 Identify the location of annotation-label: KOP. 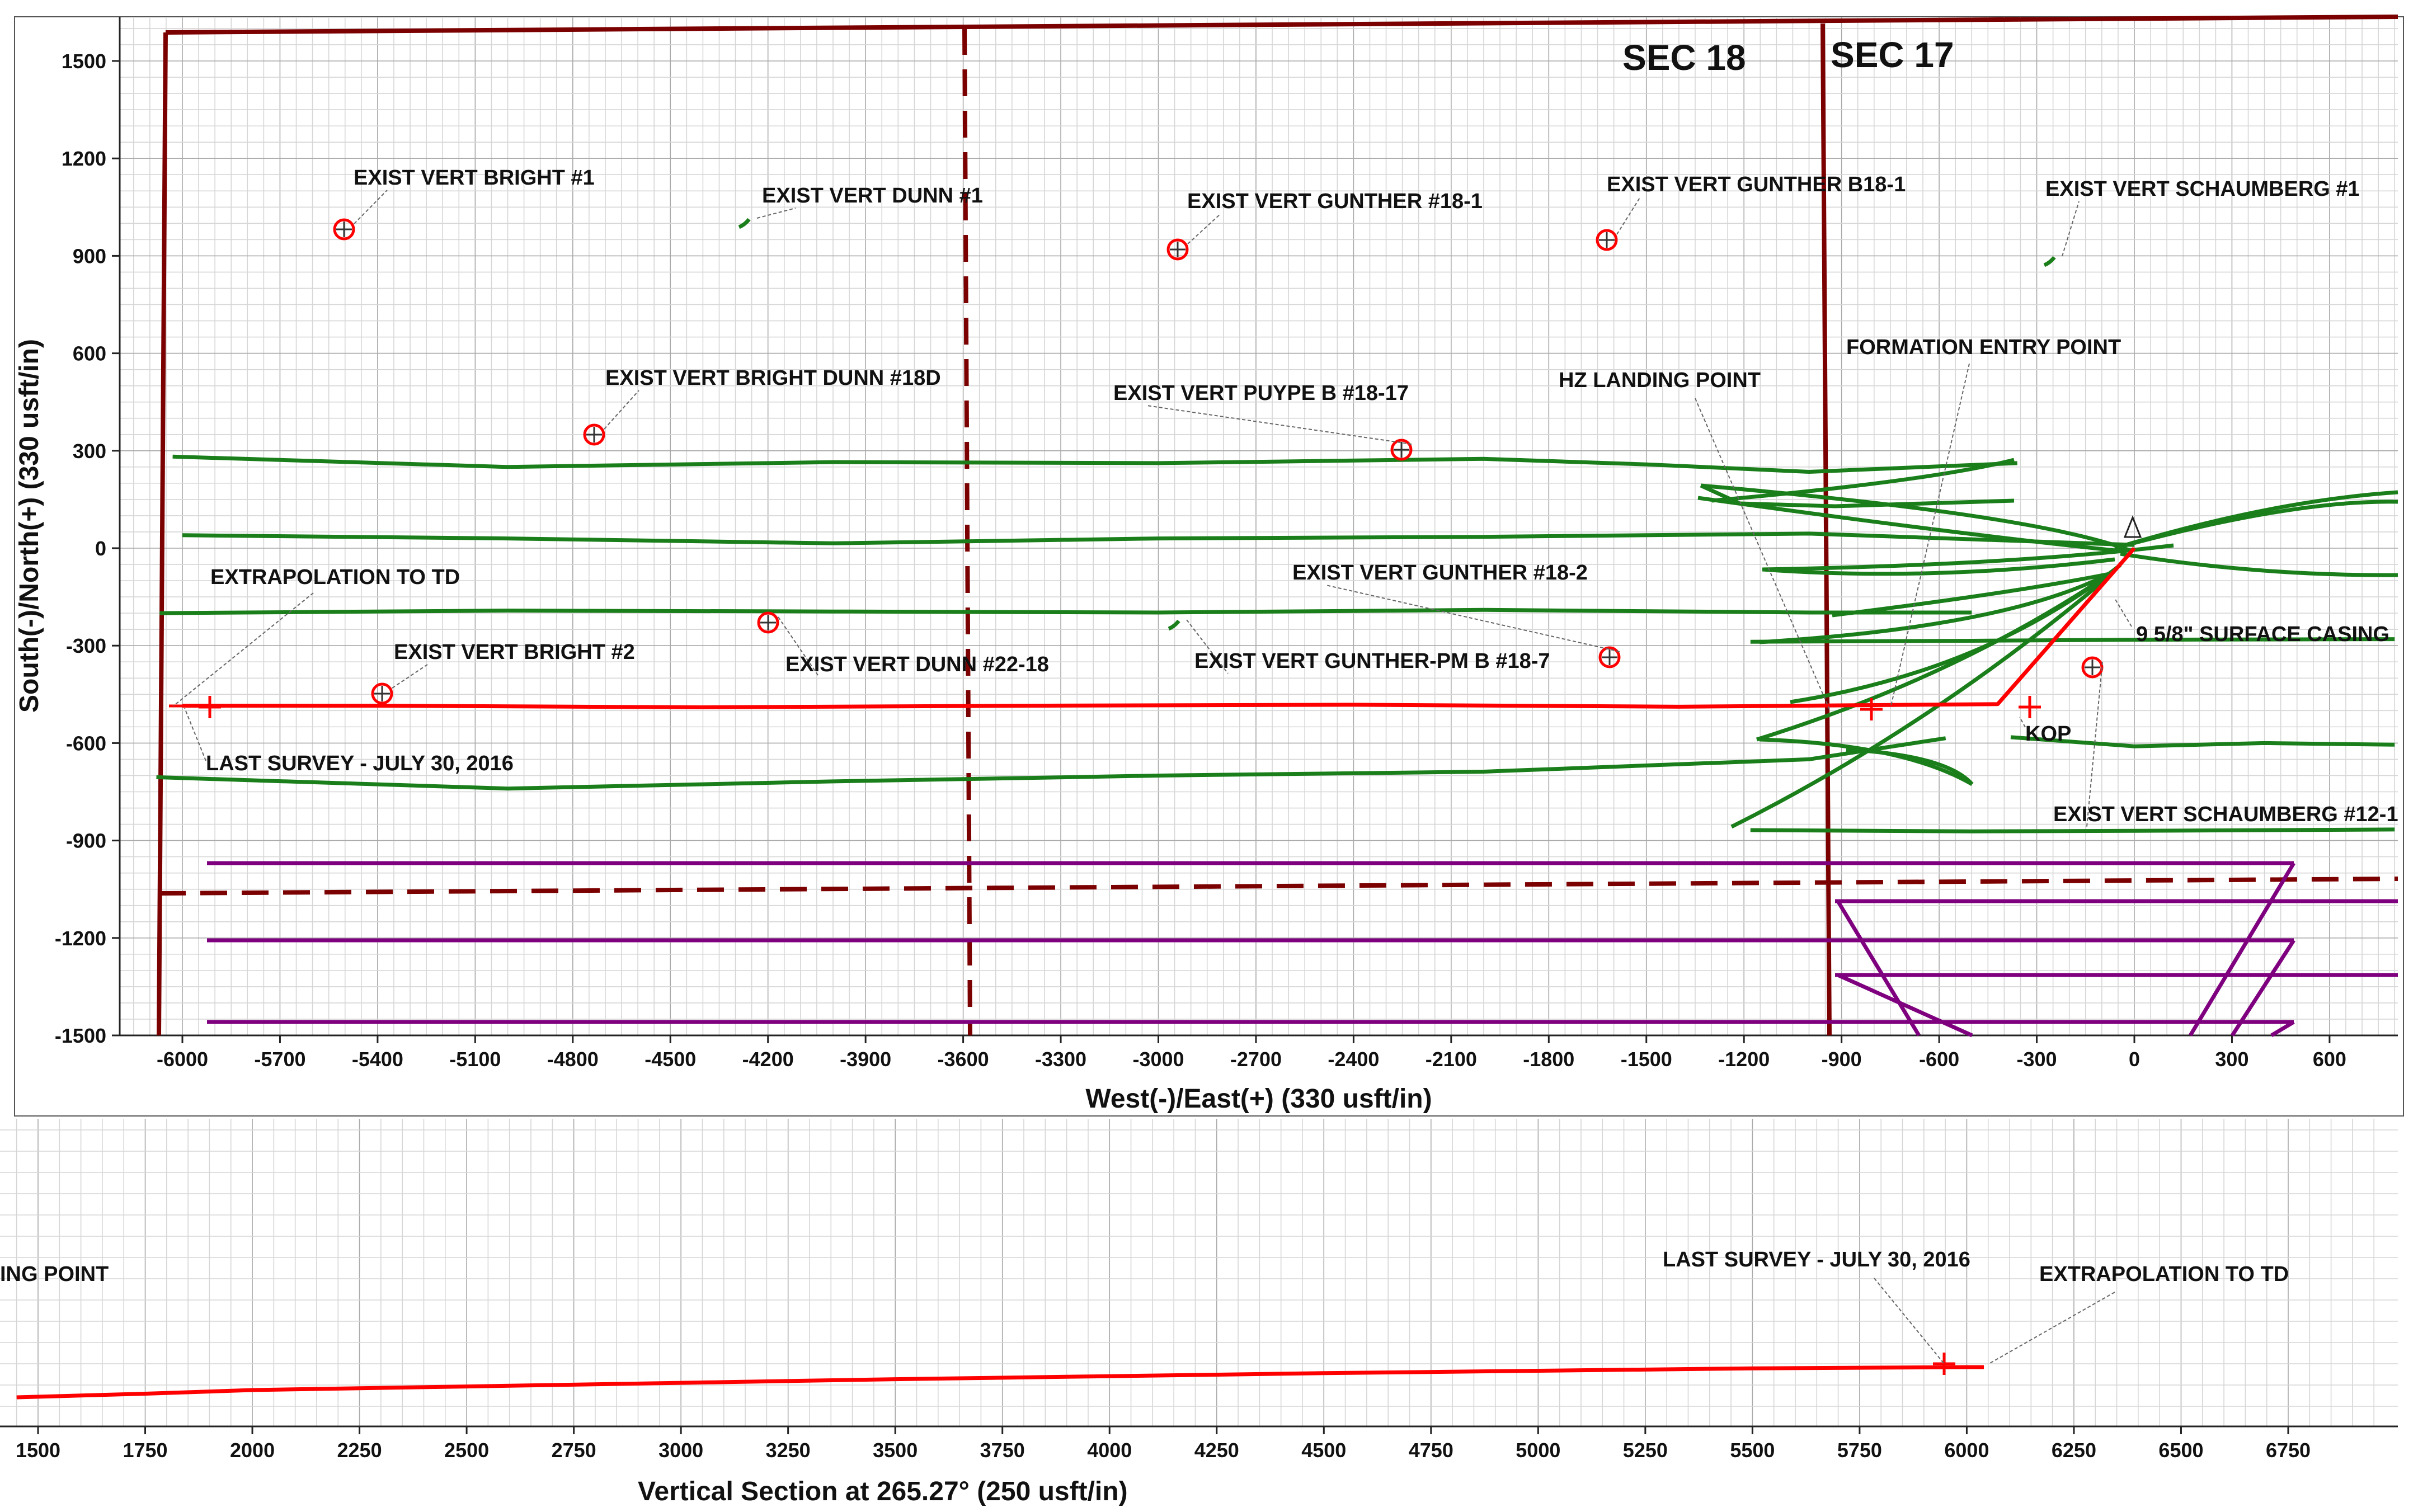
(2048, 734).